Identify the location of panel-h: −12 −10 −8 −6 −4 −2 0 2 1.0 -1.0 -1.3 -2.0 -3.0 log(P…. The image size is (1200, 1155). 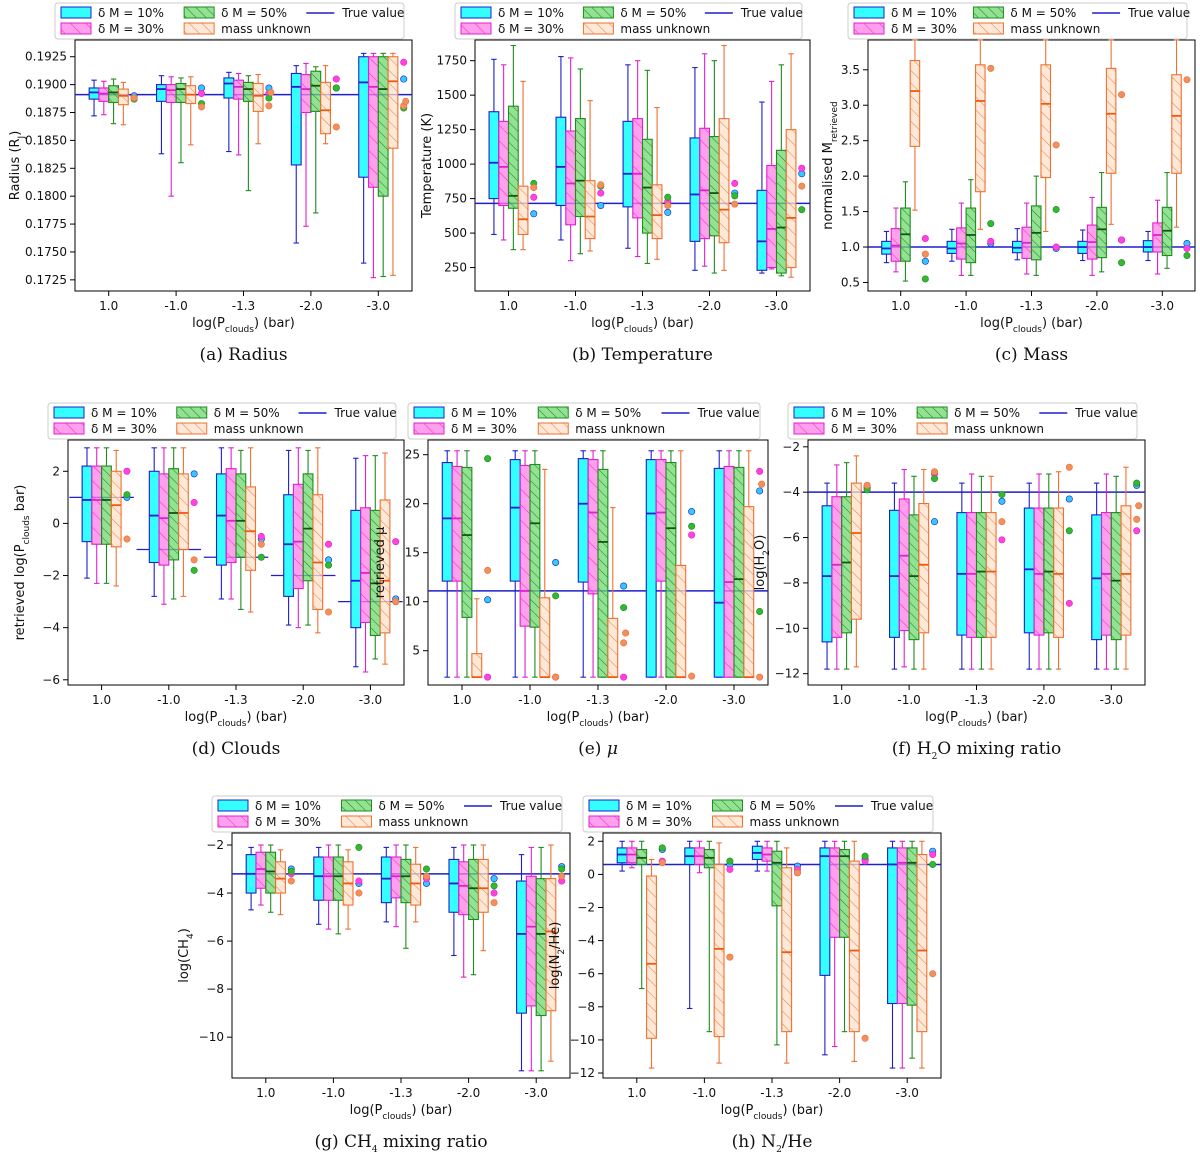
(745, 975).